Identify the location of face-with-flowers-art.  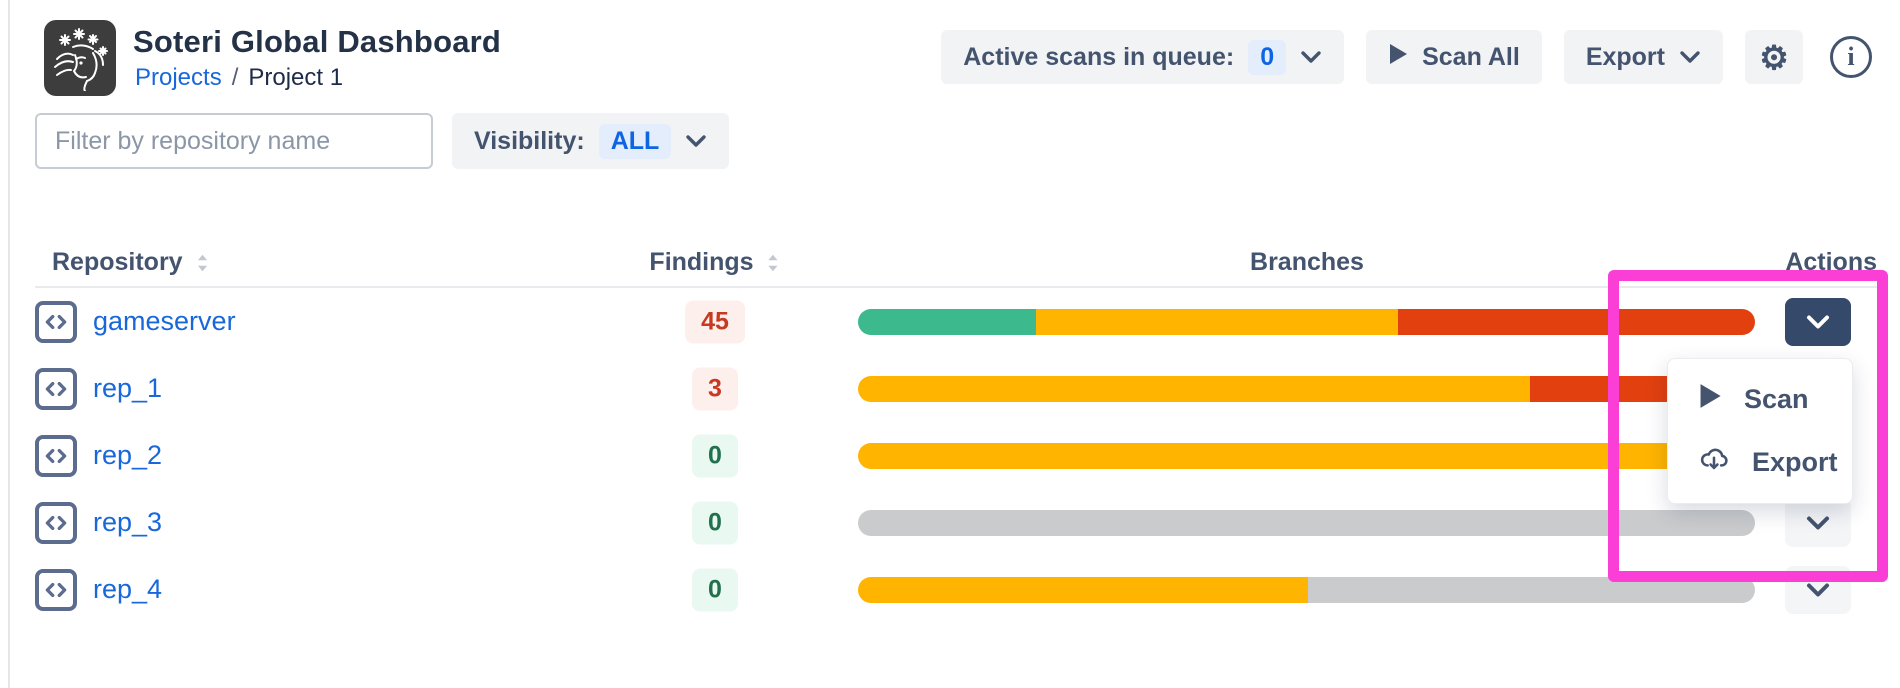
(81, 59).